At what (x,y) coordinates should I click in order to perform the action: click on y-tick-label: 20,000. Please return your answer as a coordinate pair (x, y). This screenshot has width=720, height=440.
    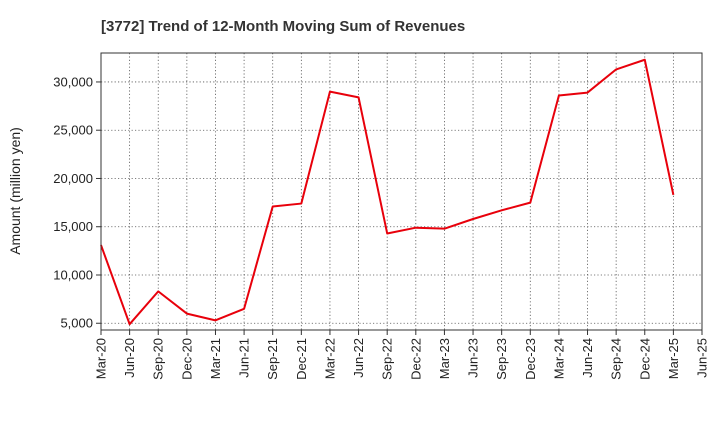
    Looking at the image, I should click on (73, 178).